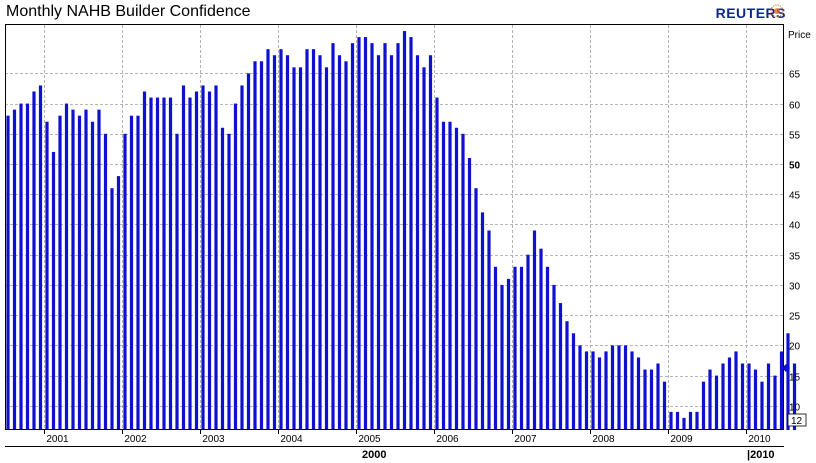  I want to click on y-tick-label: 25, so click(795, 317).